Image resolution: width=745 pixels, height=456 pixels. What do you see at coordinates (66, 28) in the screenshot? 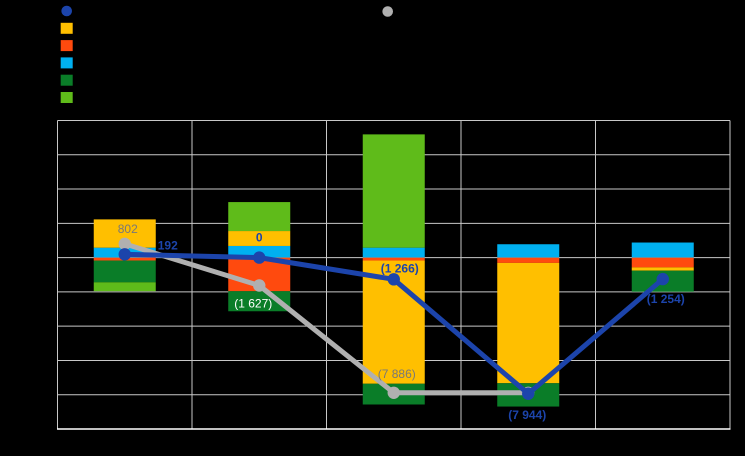
I see `legend-marker-orange` at bounding box center [66, 28].